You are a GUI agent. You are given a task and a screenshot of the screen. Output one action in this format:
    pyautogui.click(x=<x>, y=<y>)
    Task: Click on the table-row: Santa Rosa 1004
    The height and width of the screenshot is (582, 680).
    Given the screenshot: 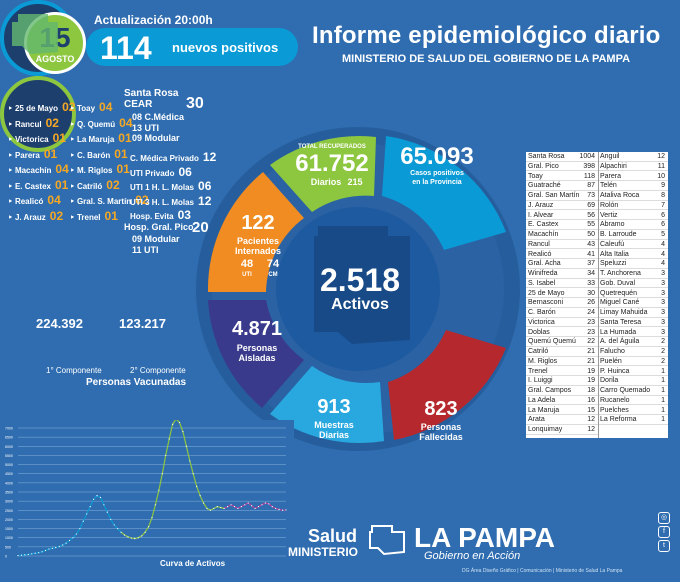 What is the action you would take?
    pyautogui.click(x=562, y=157)
    